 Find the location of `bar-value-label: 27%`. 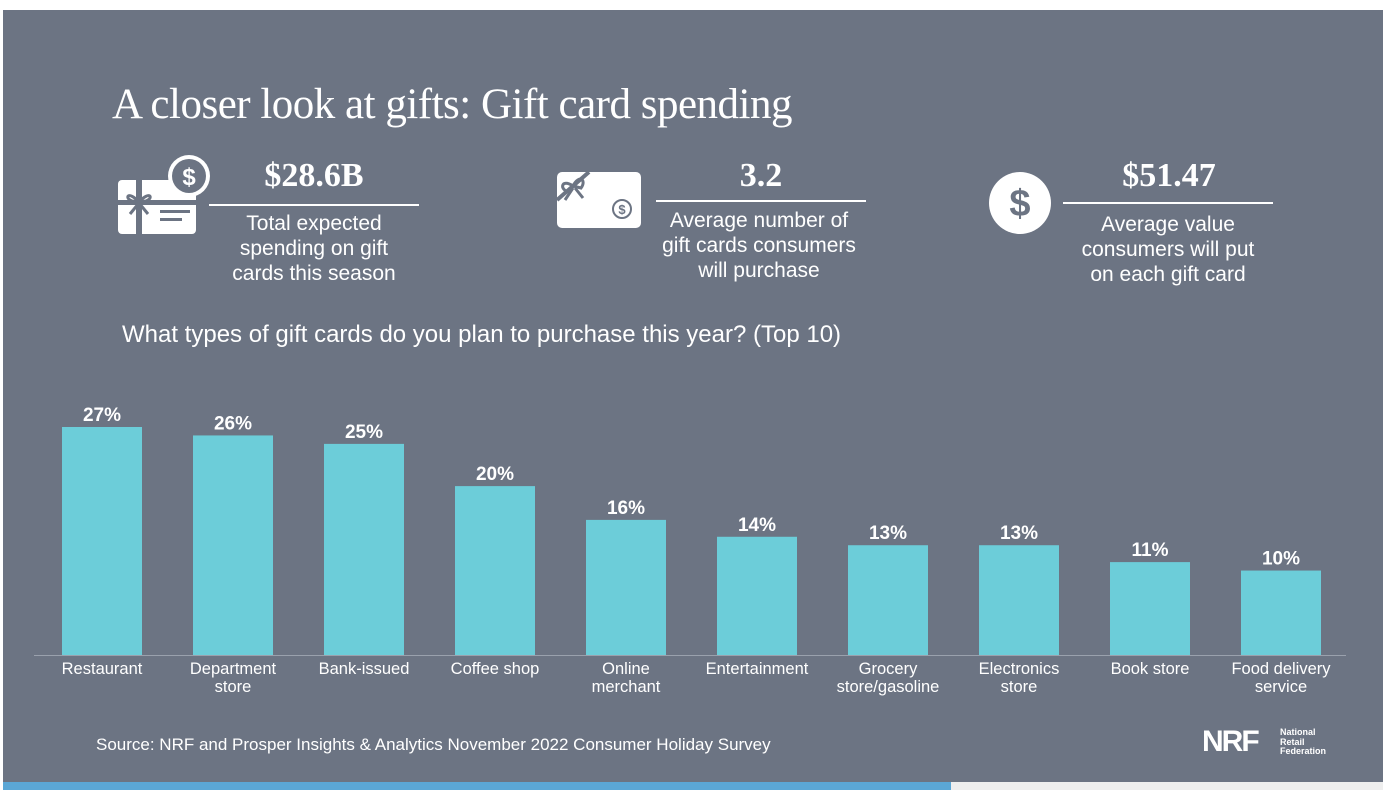

bar-value-label: 27% is located at coordinates (102, 415).